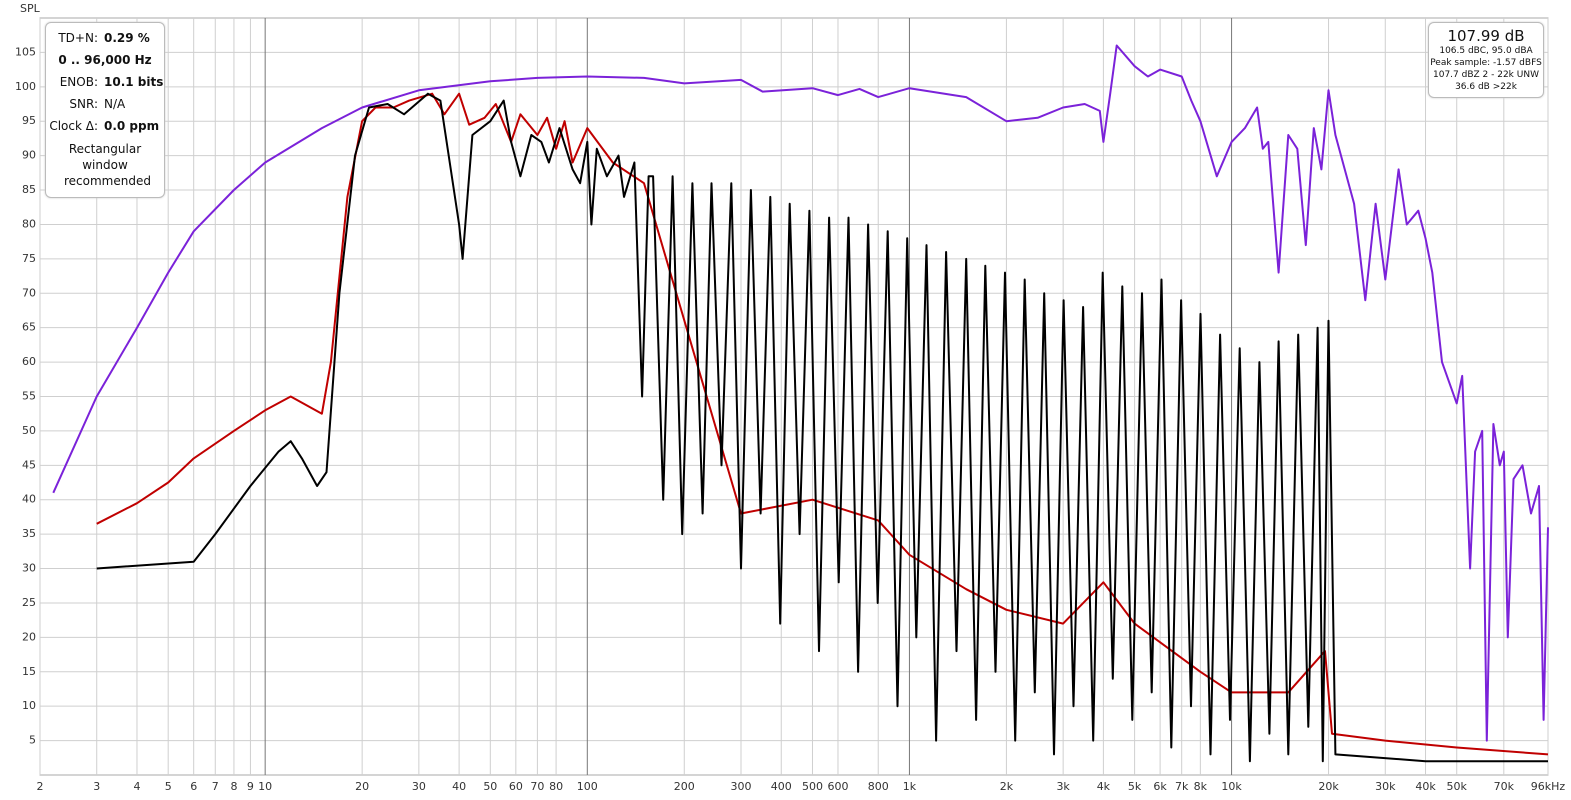 This screenshot has height=800, width=1571. Describe the element at coordinates (29, 396) in the screenshot. I see `y-tick-label: 55` at that location.